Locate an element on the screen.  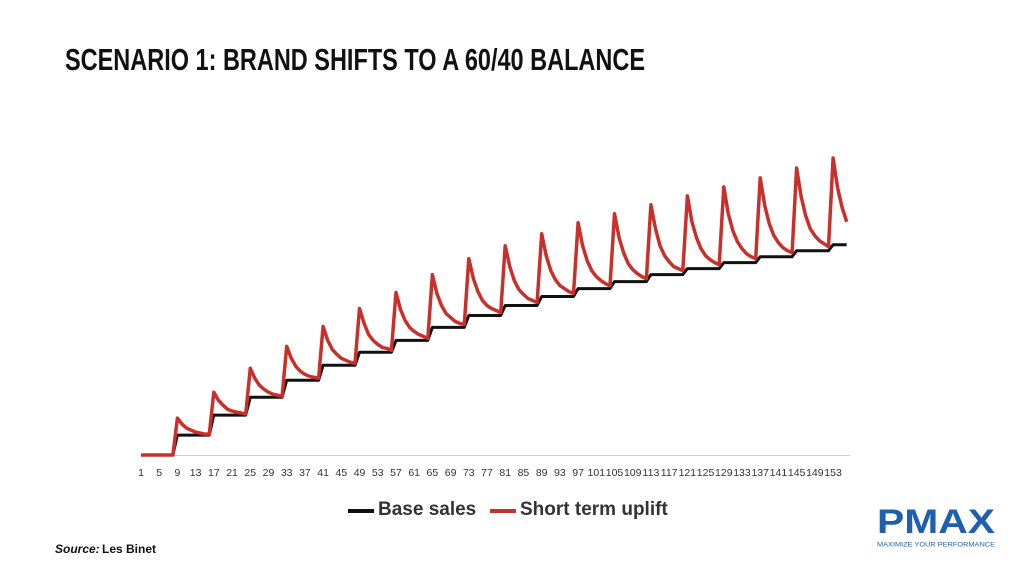
x-tick-label: 125 is located at coordinates (706, 473).